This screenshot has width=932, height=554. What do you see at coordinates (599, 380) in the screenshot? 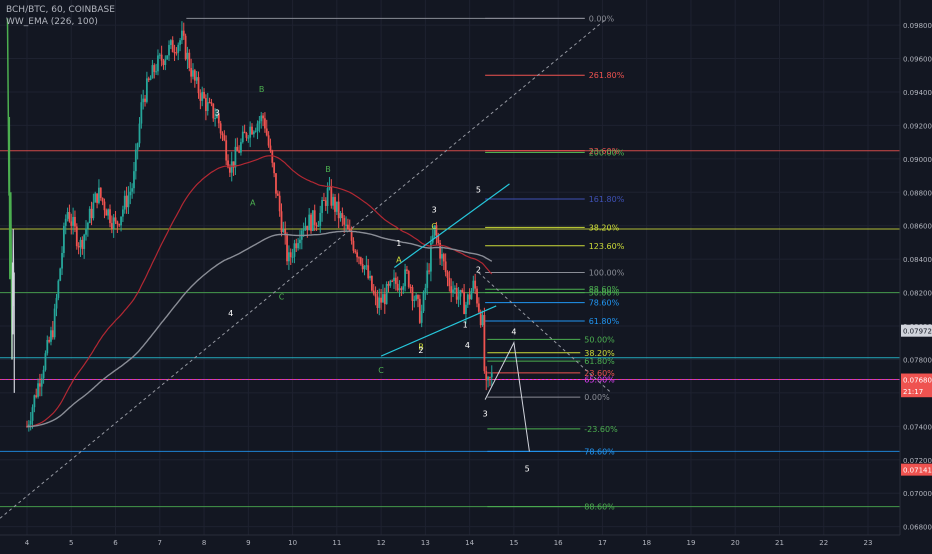
I see `fib-level-label: 65.00%` at bounding box center [599, 380].